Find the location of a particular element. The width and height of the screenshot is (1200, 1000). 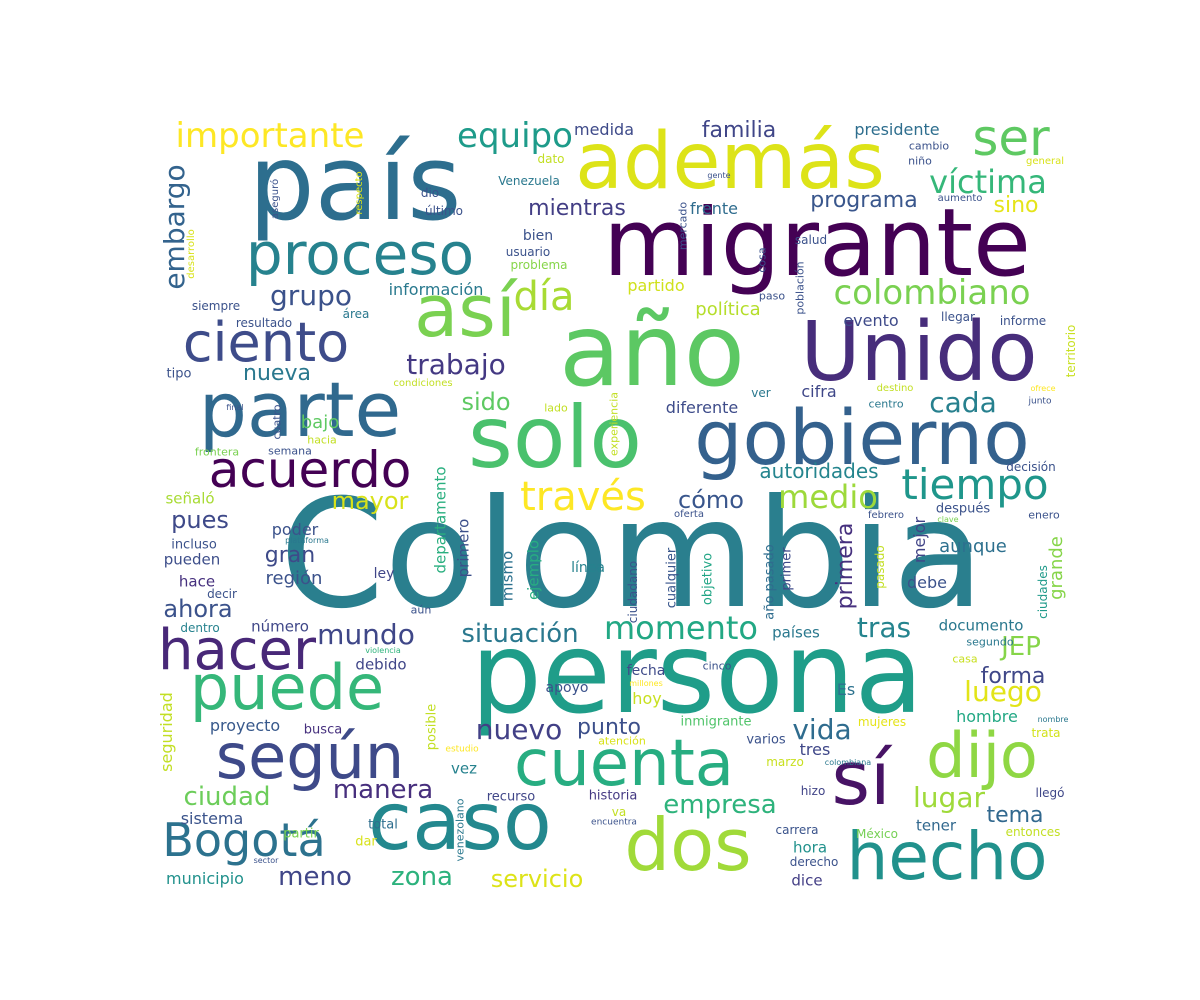

word-situacion: situación is located at coordinates (520, 634).